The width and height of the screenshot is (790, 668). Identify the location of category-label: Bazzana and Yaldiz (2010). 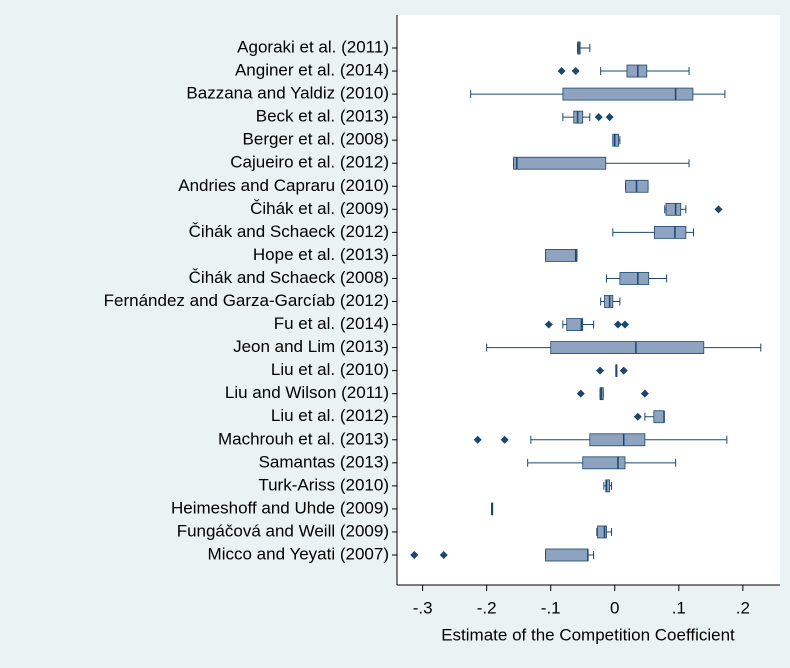
(287, 93).